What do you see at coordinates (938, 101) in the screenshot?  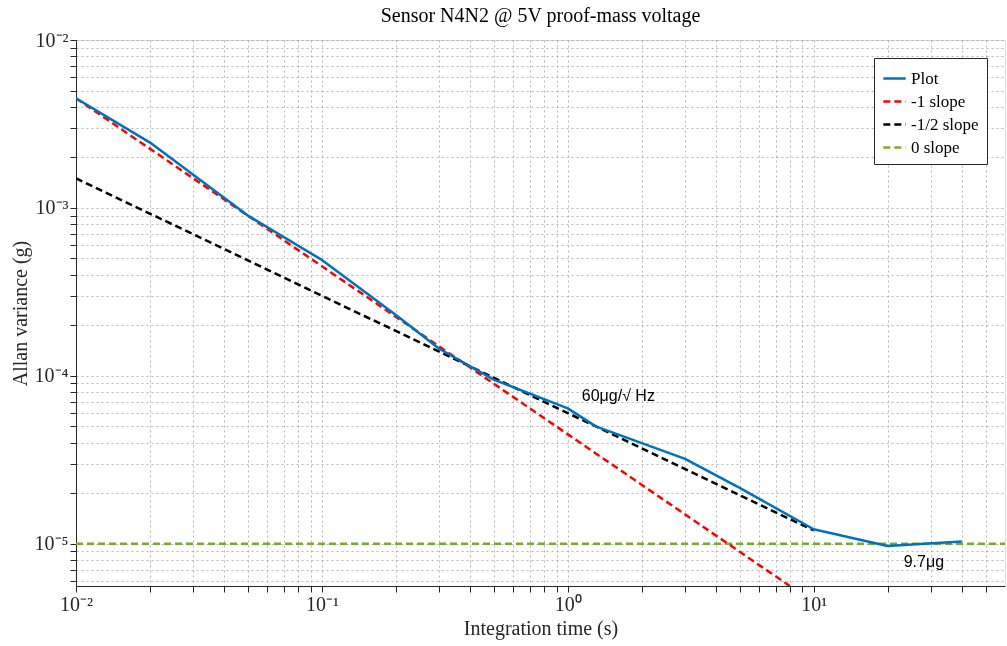 I see `legend-label: -1 slope` at bounding box center [938, 101].